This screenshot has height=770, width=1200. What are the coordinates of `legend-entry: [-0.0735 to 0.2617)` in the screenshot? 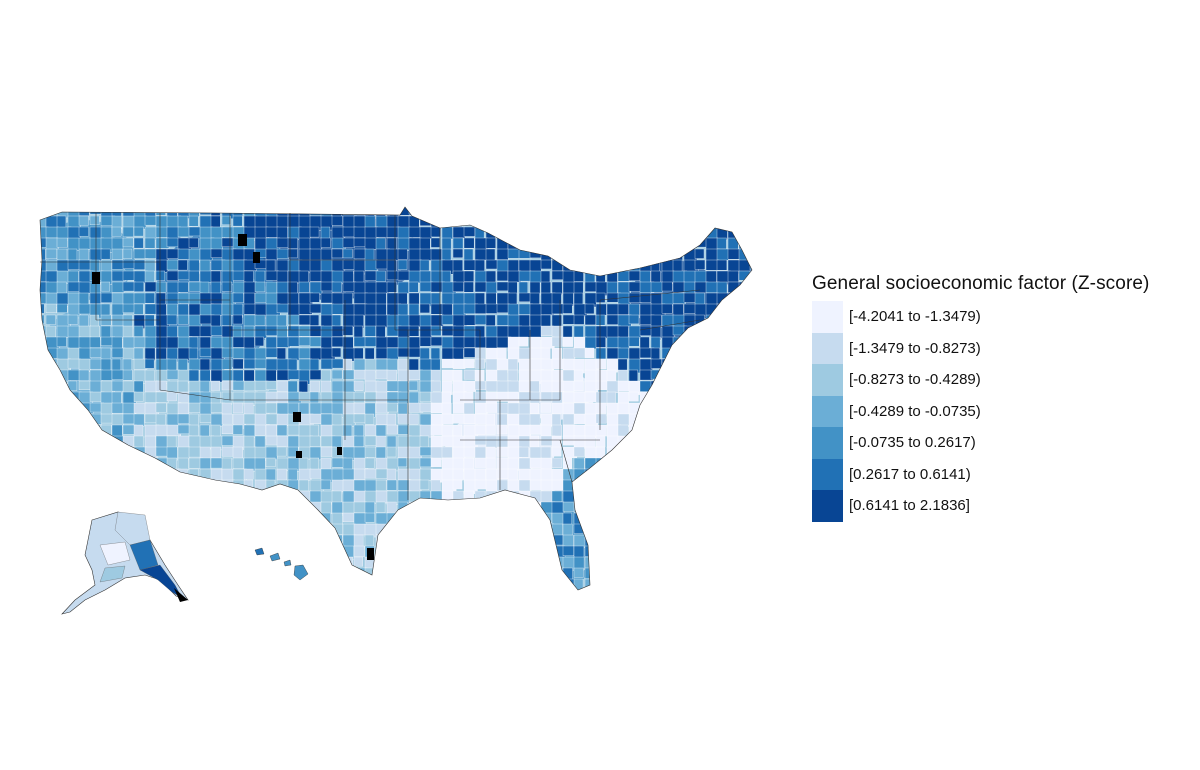 It's located at (1002, 443).